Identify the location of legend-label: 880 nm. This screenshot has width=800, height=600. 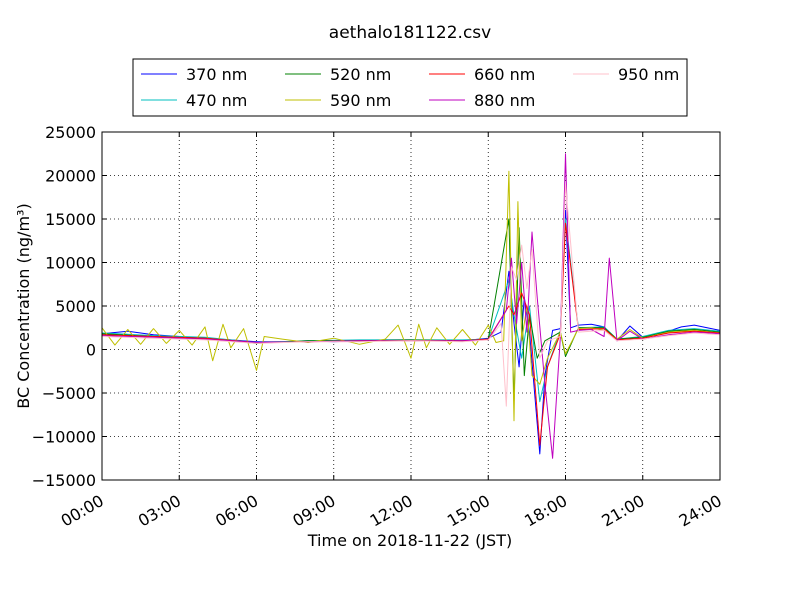
(504, 100).